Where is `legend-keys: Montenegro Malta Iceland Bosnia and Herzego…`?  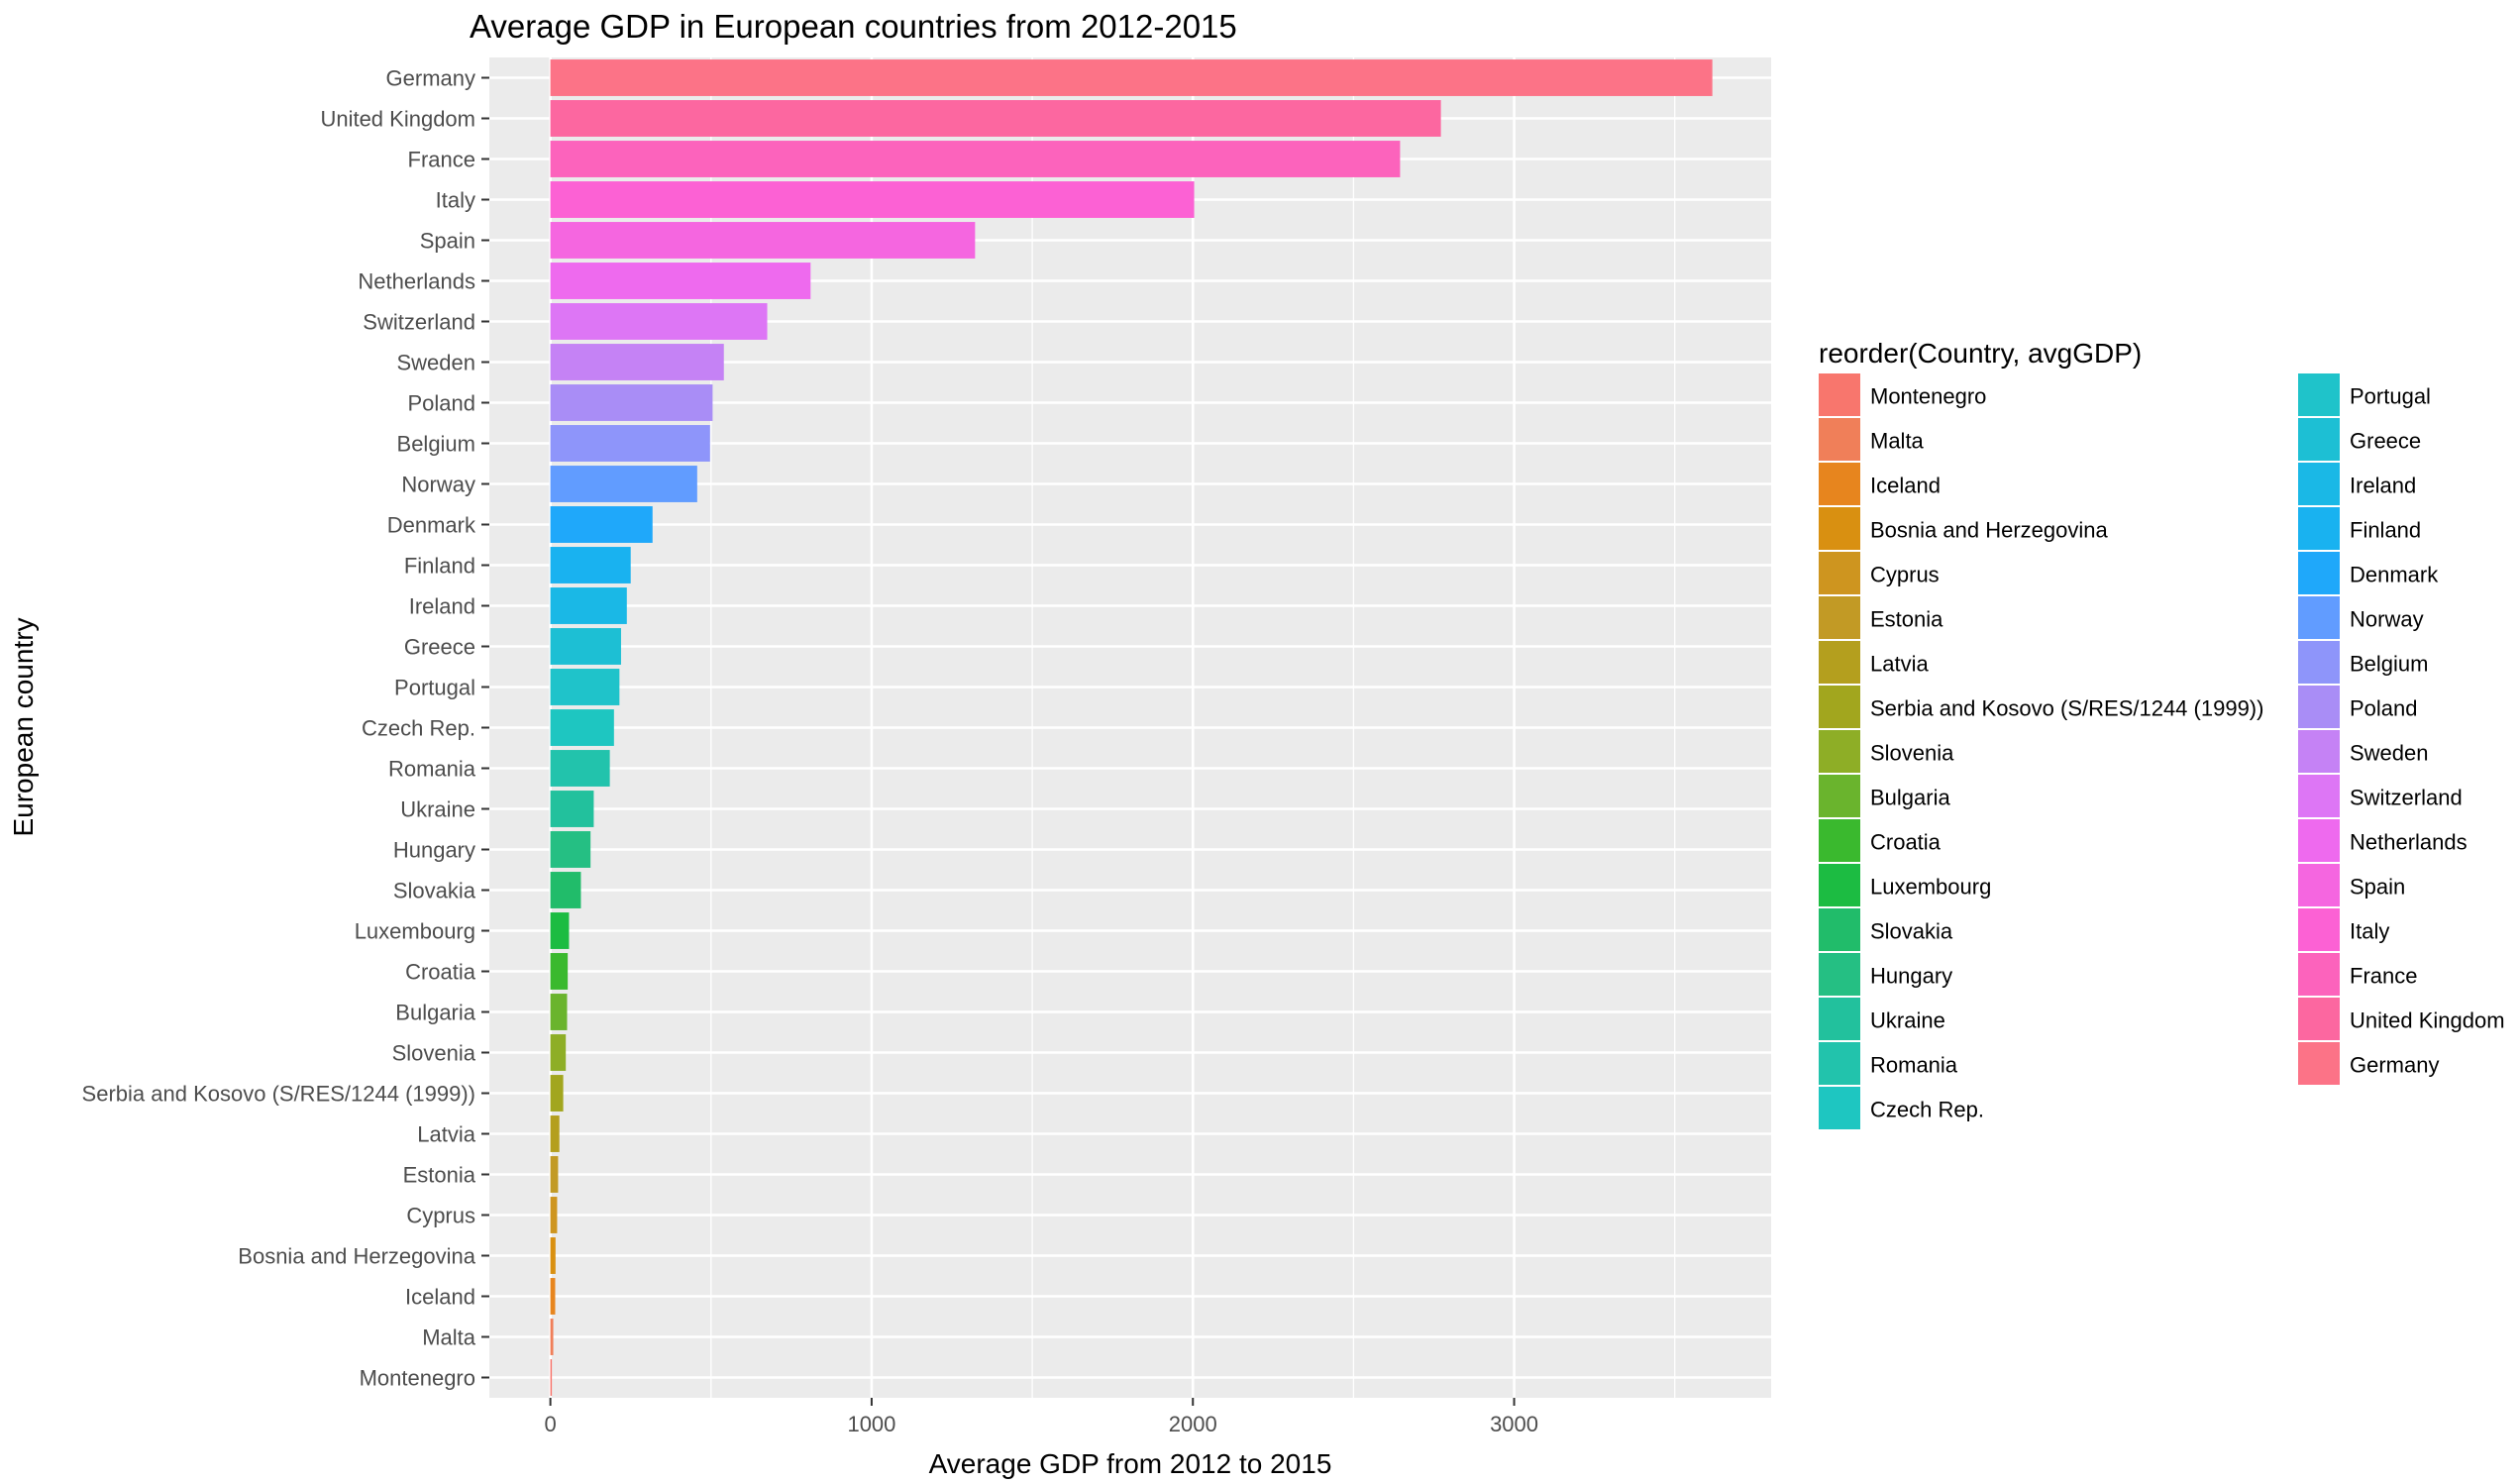 legend-keys: Montenegro Malta Iceland Bosnia and Herzego… is located at coordinates (2162, 751).